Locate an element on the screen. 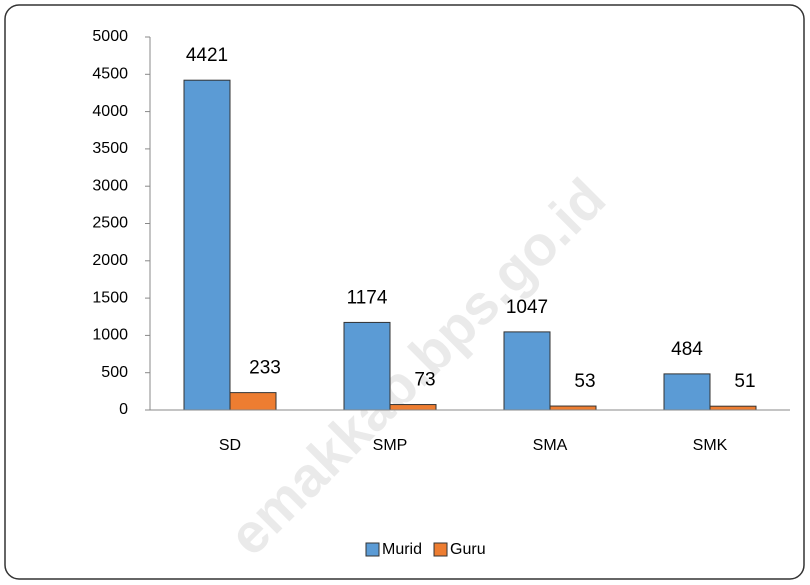 The width and height of the screenshot is (810, 585). legend-label: Murid is located at coordinates (402, 549).